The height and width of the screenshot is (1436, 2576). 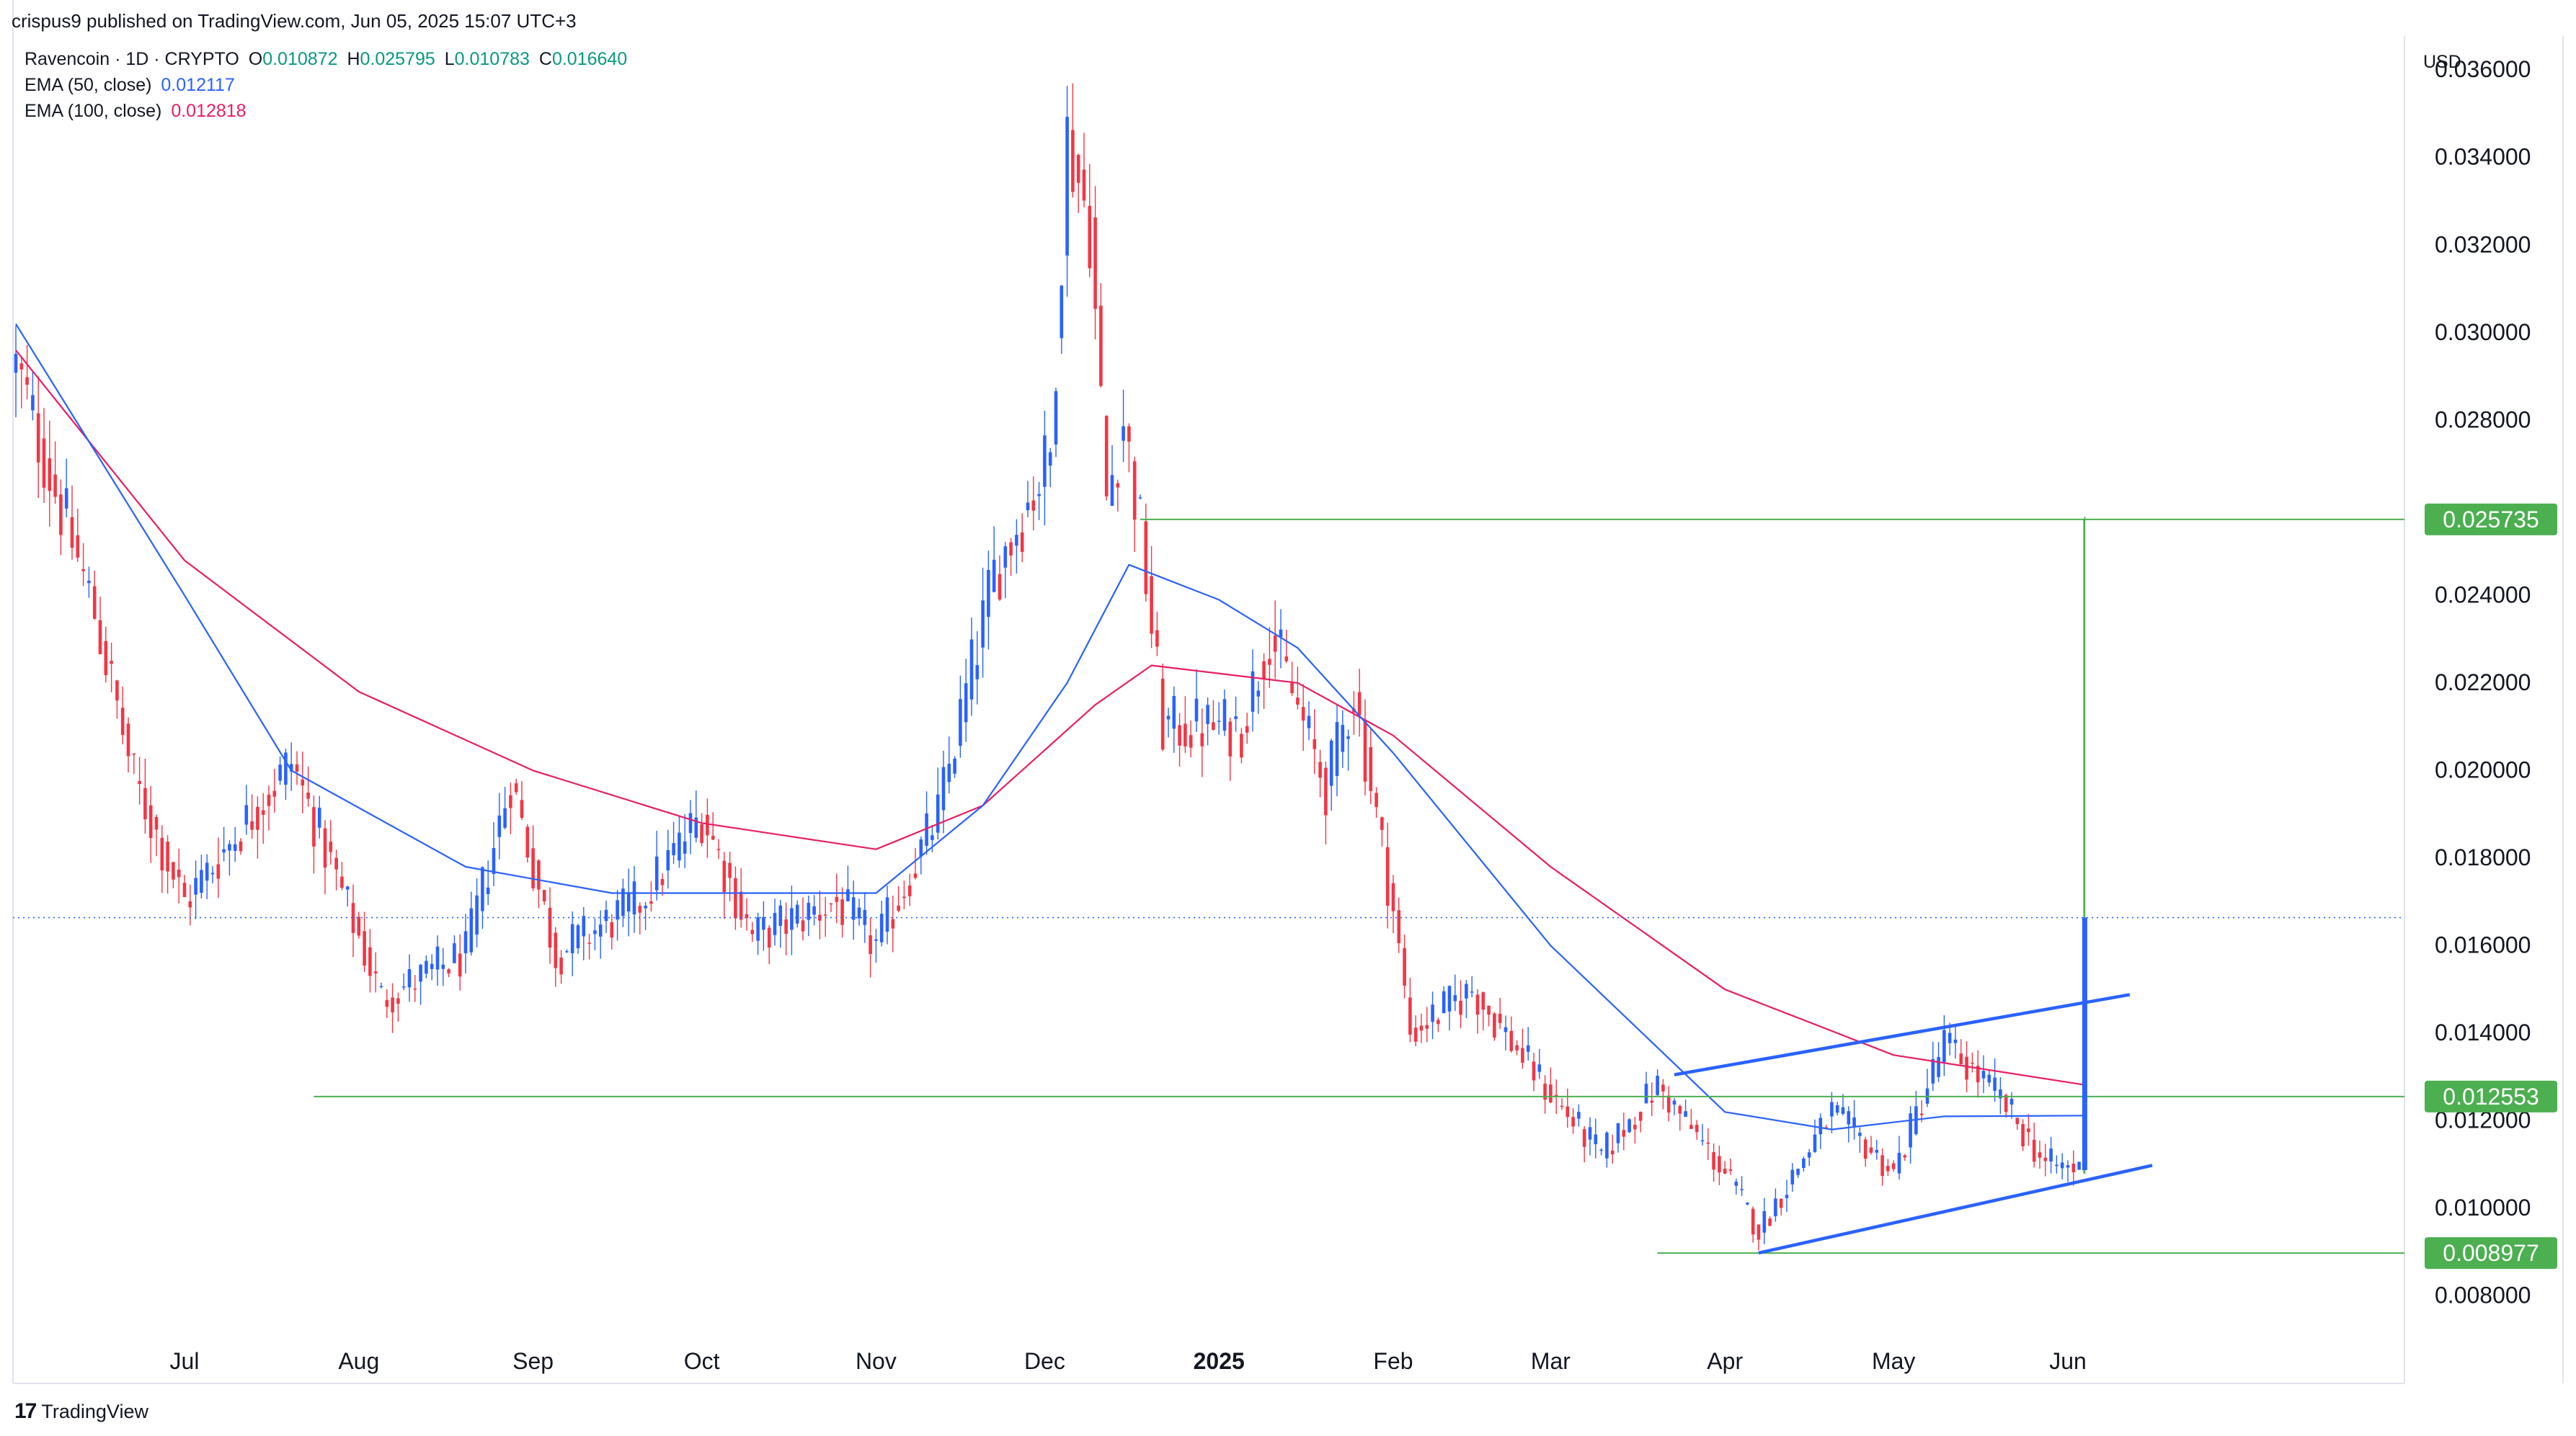 I want to click on y-tick-label: 0.014000, so click(x=2483, y=1032).